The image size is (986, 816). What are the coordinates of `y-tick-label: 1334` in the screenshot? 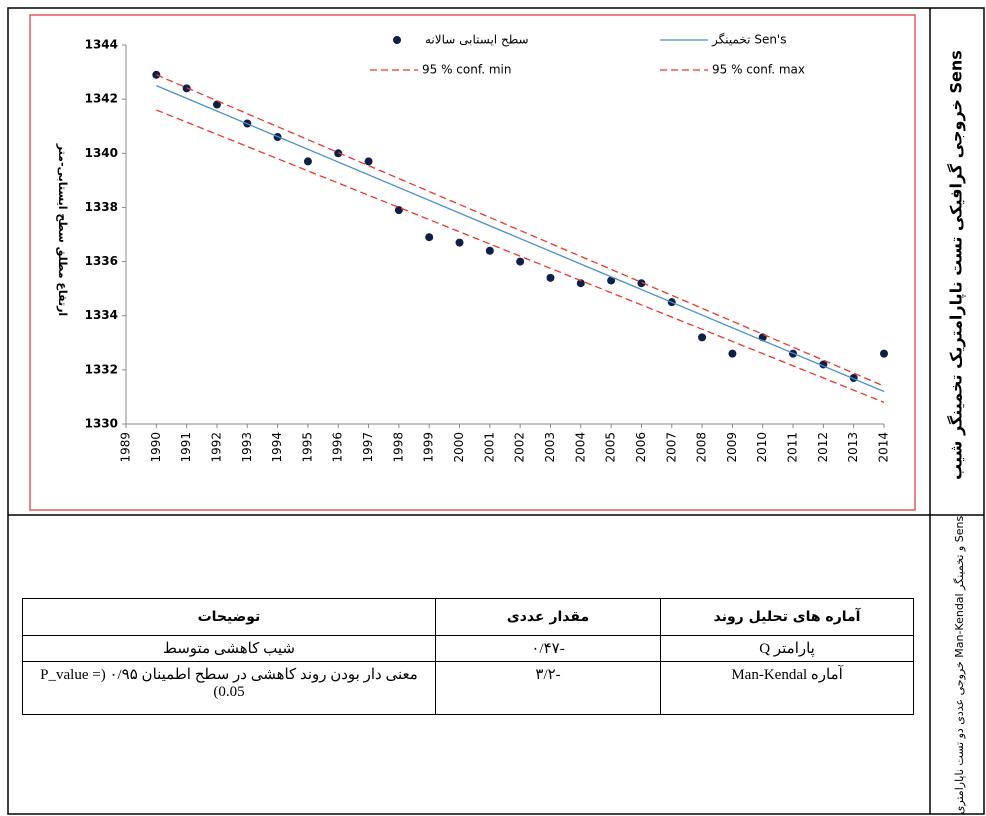 It's located at (101, 315).